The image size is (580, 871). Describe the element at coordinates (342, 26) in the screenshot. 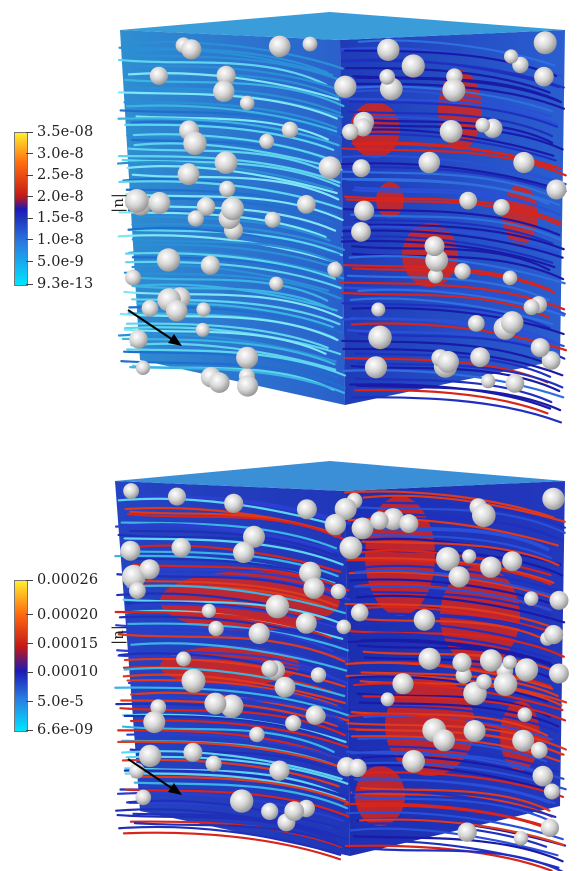

I see `cube-top-face` at that location.